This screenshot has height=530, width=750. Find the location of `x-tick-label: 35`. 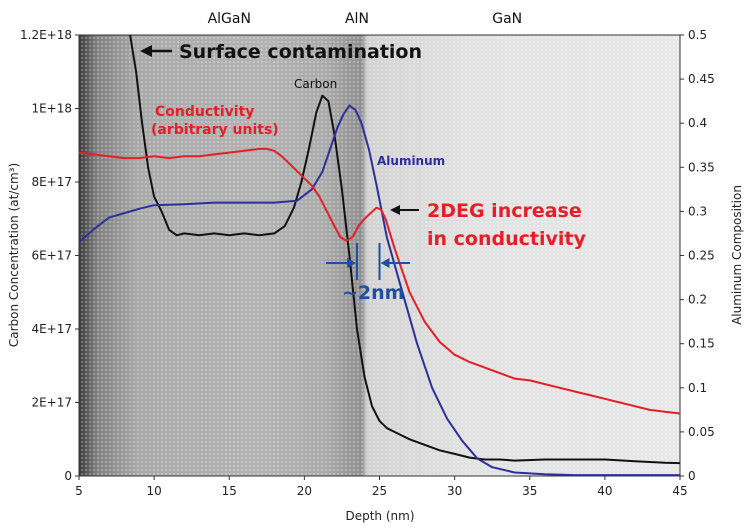

x-tick-label: 35 is located at coordinates (529, 491).